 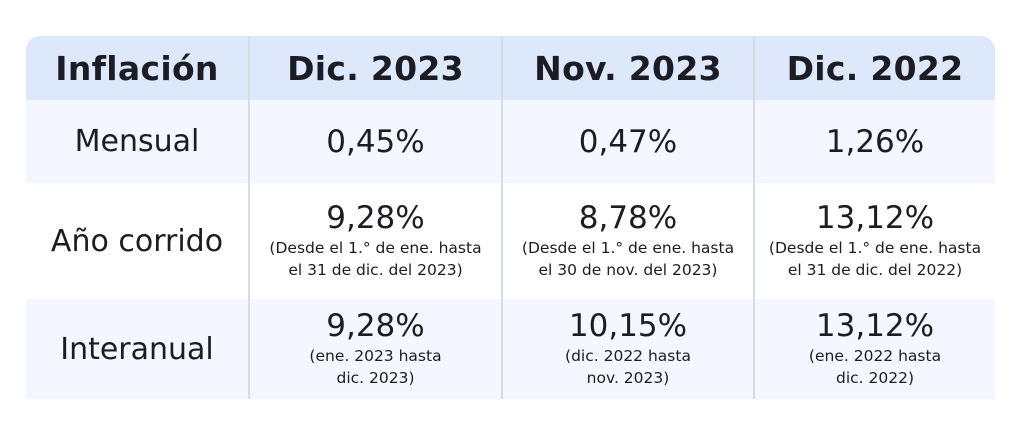 I want to click on cell-value: 1,26%, so click(x=875, y=141).